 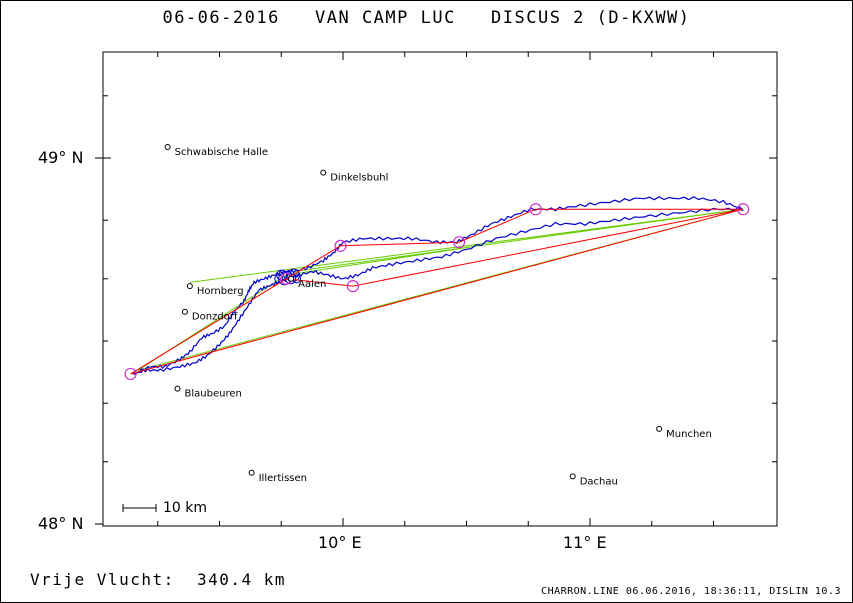 I want to click on town-label: Schwabische Halle, so click(x=221, y=152).